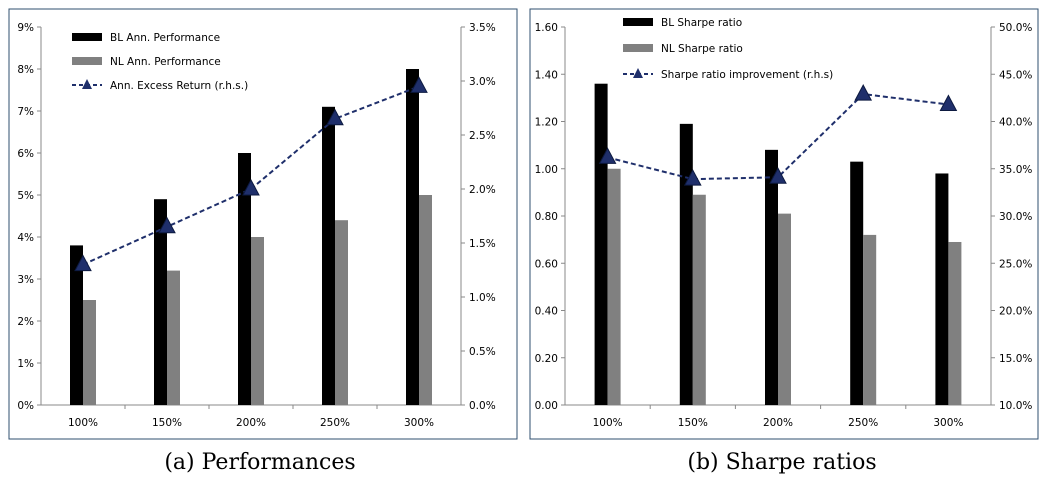  Describe the element at coordinates (546, 123) in the screenshot. I see `left-tick-label: 1.20` at that location.